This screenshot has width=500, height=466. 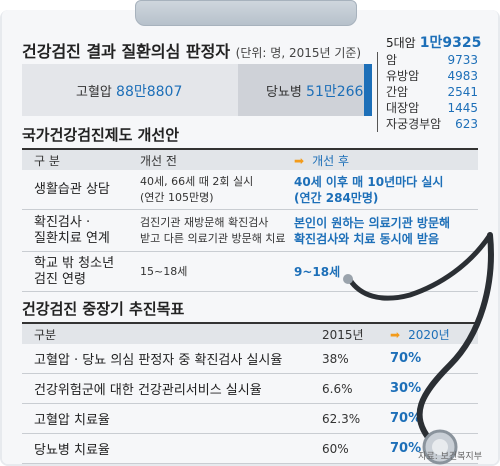 What do you see at coordinates (126, 51) in the screenshot?
I see `suspects-title-text: 건강검진 결과 질환의심 판정자` at bounding box center [126, 51].